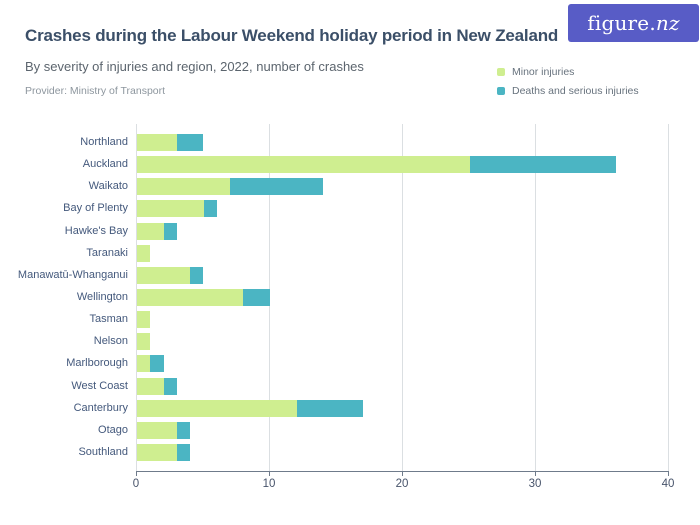 Image resolution: width=700 pixels, height=525 pixels. I want to click on tick-mark-x0, so click(136, 473).